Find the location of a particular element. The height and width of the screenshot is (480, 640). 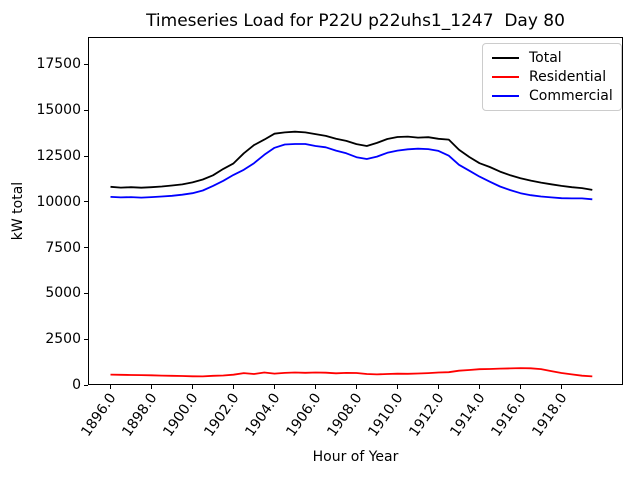

x-tick-label: 1898.0 is located at coordinates (140, 415).